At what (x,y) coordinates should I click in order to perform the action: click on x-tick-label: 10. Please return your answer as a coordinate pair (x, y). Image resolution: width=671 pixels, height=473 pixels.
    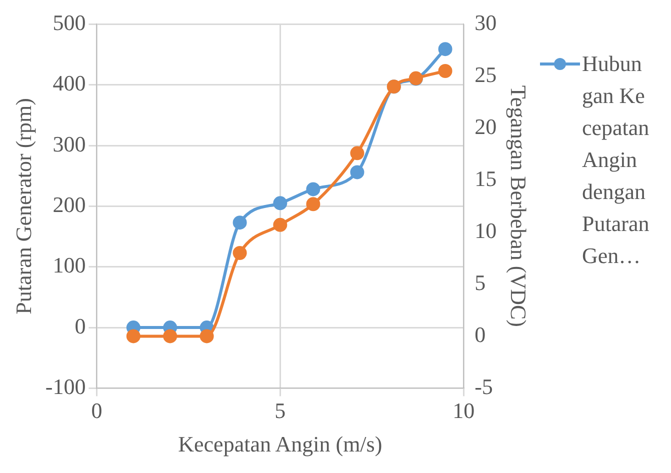
    Looking at the image, I should click on (463, 411).